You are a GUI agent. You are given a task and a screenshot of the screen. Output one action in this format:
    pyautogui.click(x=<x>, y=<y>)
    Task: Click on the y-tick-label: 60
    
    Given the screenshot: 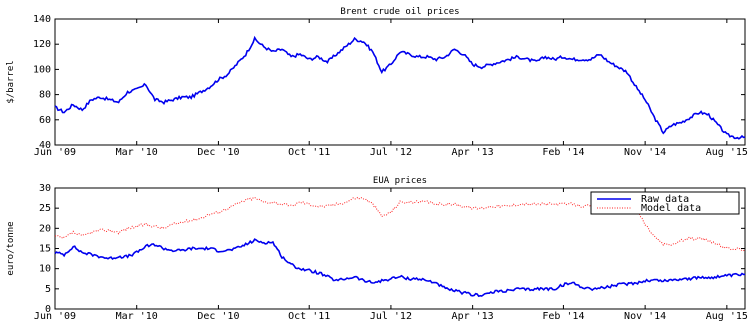 What is the action you would take?
    pyautogui.click(x=45, y=120)
    